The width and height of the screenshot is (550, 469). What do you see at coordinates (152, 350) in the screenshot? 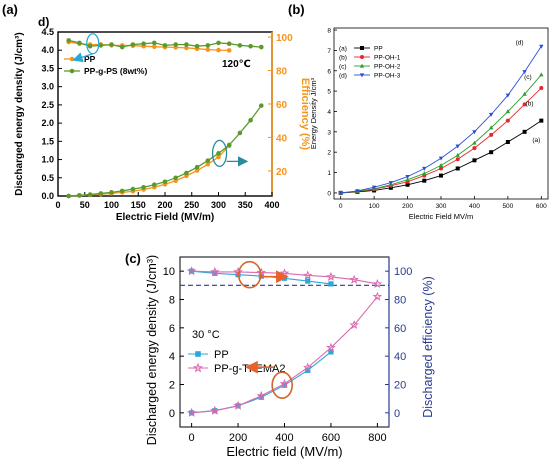
I see `y-left-axis-label: Discharged energy density (J/cm³)` at bounding box center [152, 350].